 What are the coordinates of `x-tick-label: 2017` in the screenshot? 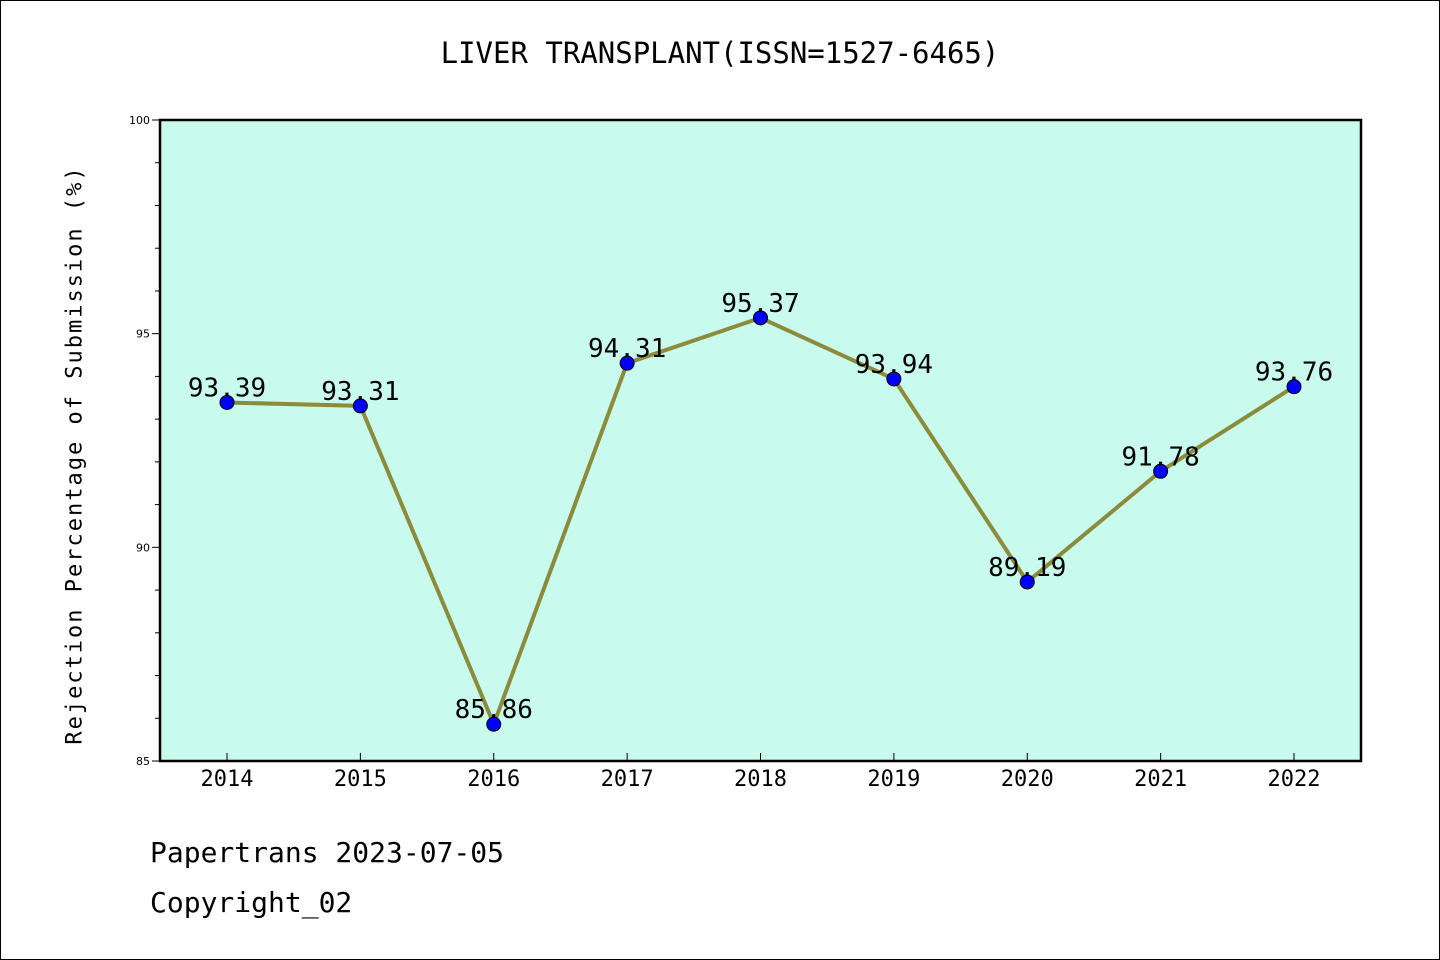 It's located at (627, 779).